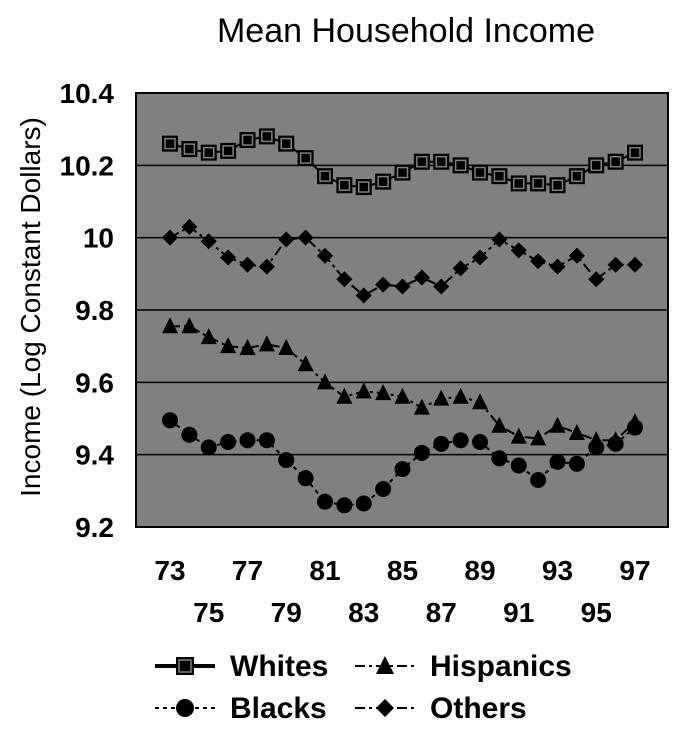 The height and width of the screenshot is (734, 699). What do you see at coordinates (402, 570) in the screenshot?
I see `x-tick-label: 85` at bounding box center [402, 570].